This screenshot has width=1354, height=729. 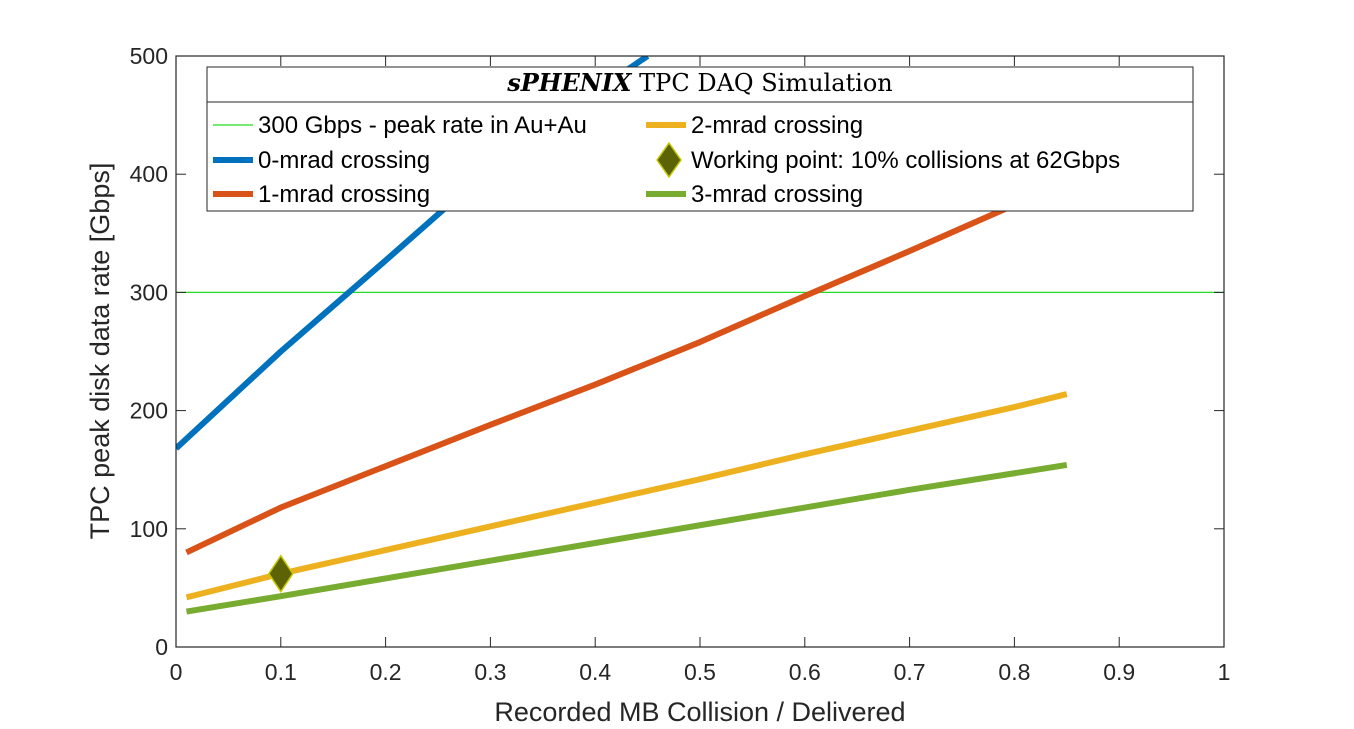 What do you see at coordinates (762, 83) in the screenshot?
I see `legend-title-rest: TPC DAQ Simulation` at bounding box center [762, 83].